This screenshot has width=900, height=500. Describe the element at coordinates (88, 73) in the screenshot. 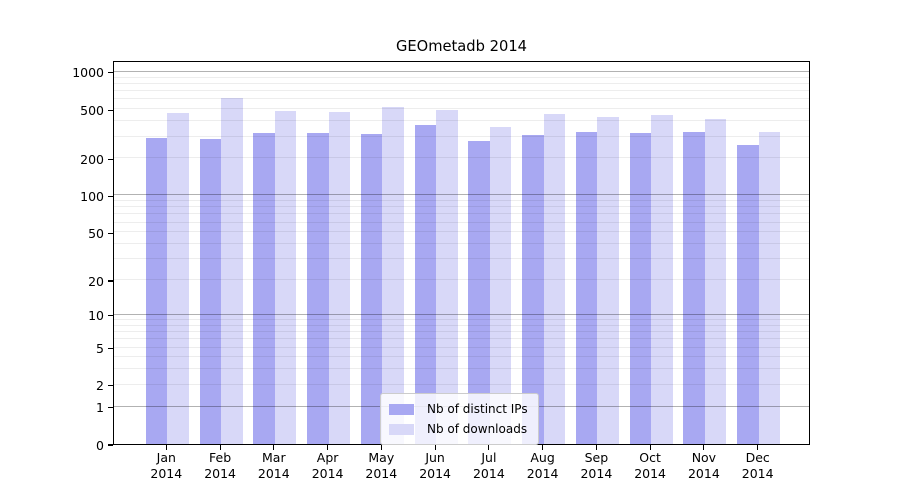

I see `y-tick-label: 1000` at that location.